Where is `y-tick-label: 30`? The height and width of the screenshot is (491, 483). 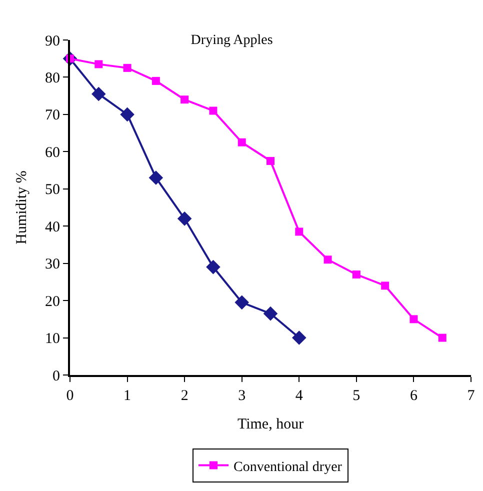
y-tick-label: 30 is located at coordinates (52, 264).